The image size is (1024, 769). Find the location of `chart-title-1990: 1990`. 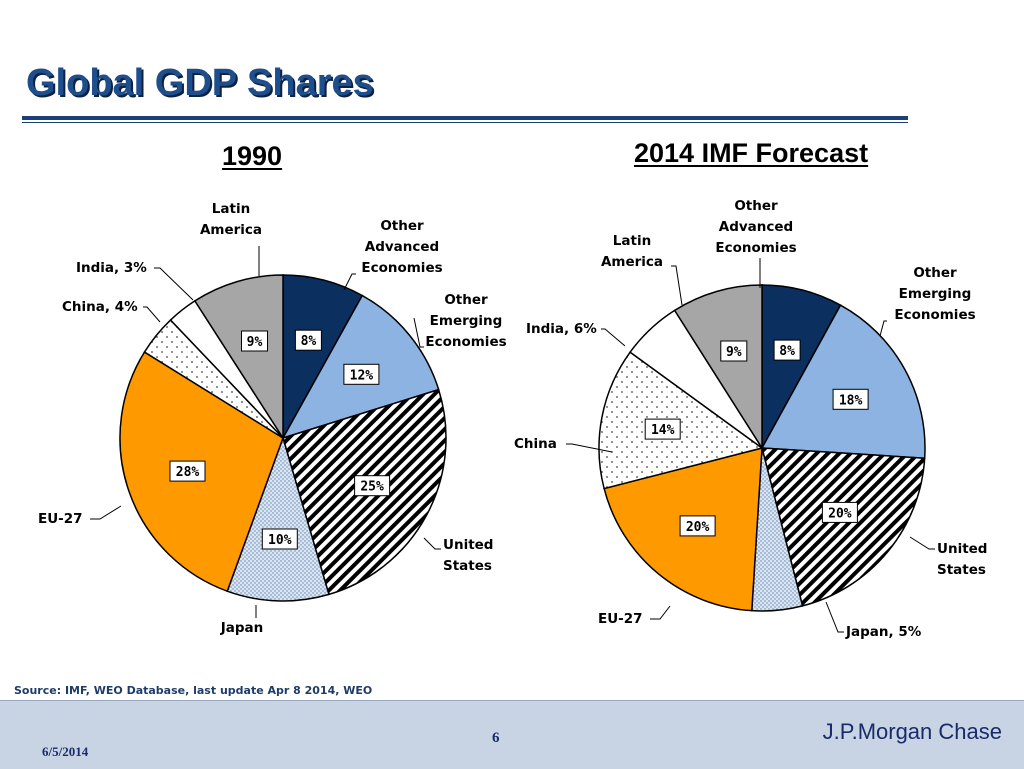

chart-title-1990: 1990 is located at coordinates (252, 156).